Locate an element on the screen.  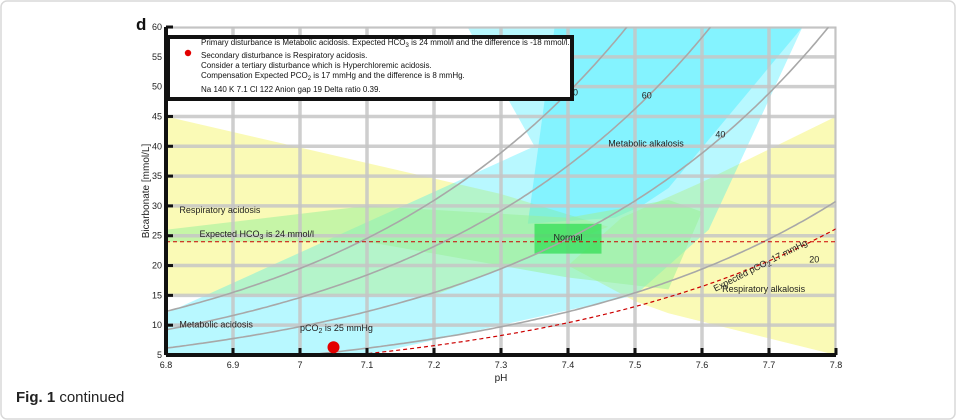
isobar-label: 60 is located at coordinates (647, 96).